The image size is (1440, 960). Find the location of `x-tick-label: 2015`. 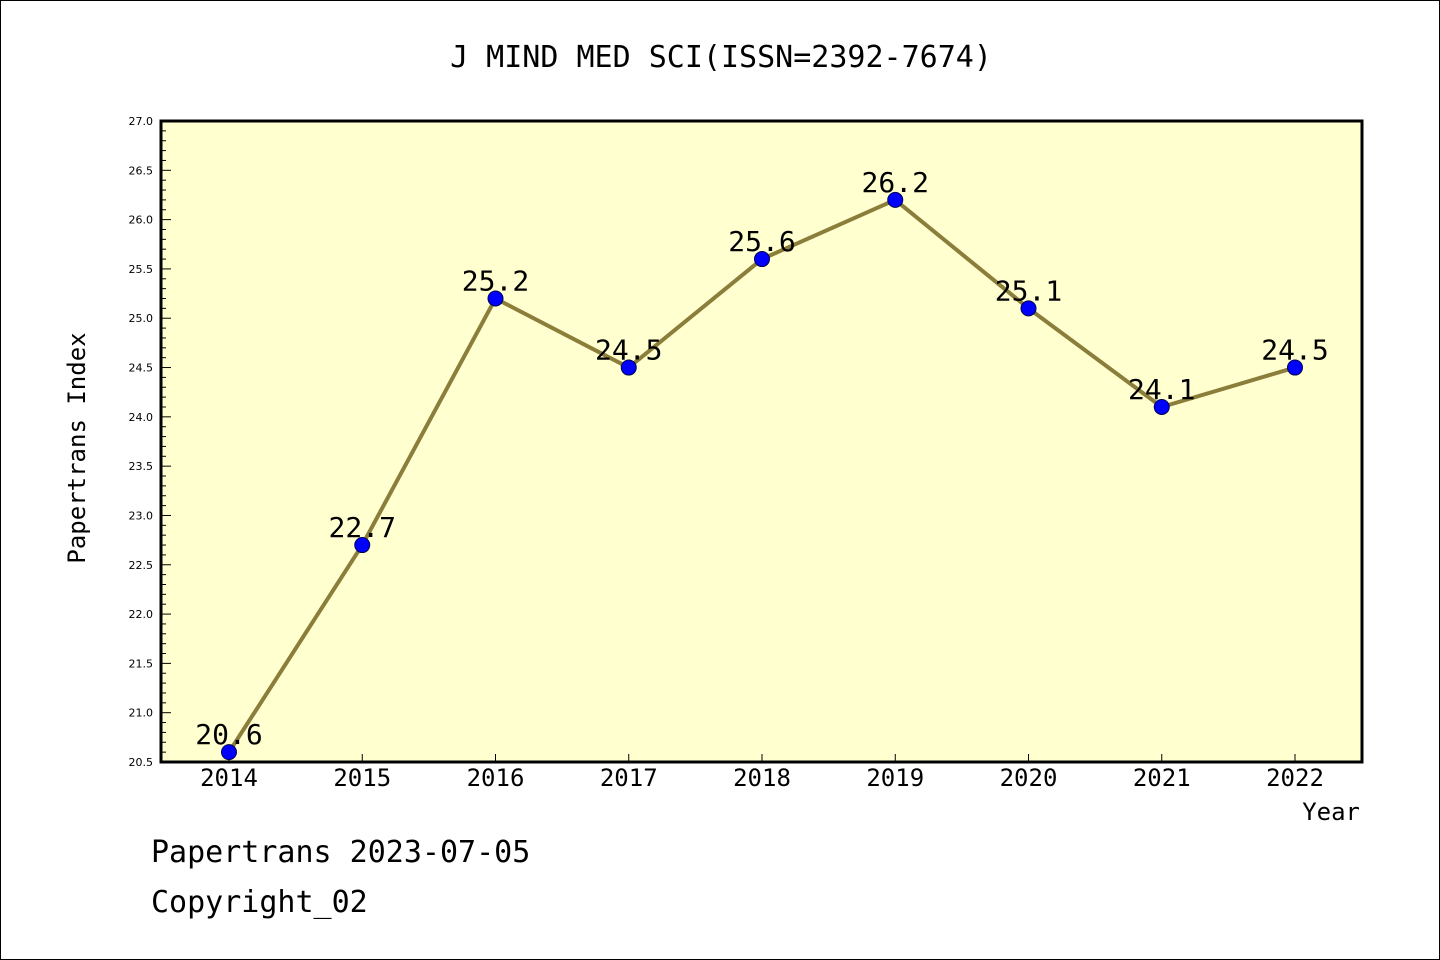

x-tick-label: 2015 is located at coordinates (362, 778).